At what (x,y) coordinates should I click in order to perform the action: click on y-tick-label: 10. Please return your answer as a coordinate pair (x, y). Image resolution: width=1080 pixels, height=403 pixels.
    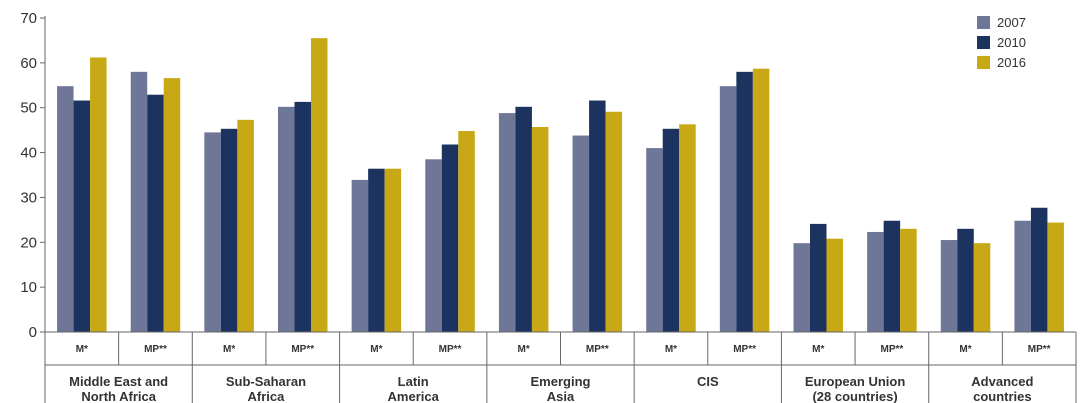
    Looking at the image, I should click on (28, 287).